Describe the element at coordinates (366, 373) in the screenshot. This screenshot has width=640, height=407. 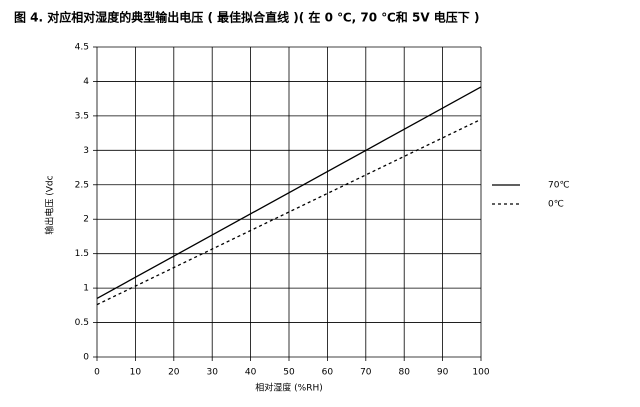
I see `x-tick-label: 70` at that location.